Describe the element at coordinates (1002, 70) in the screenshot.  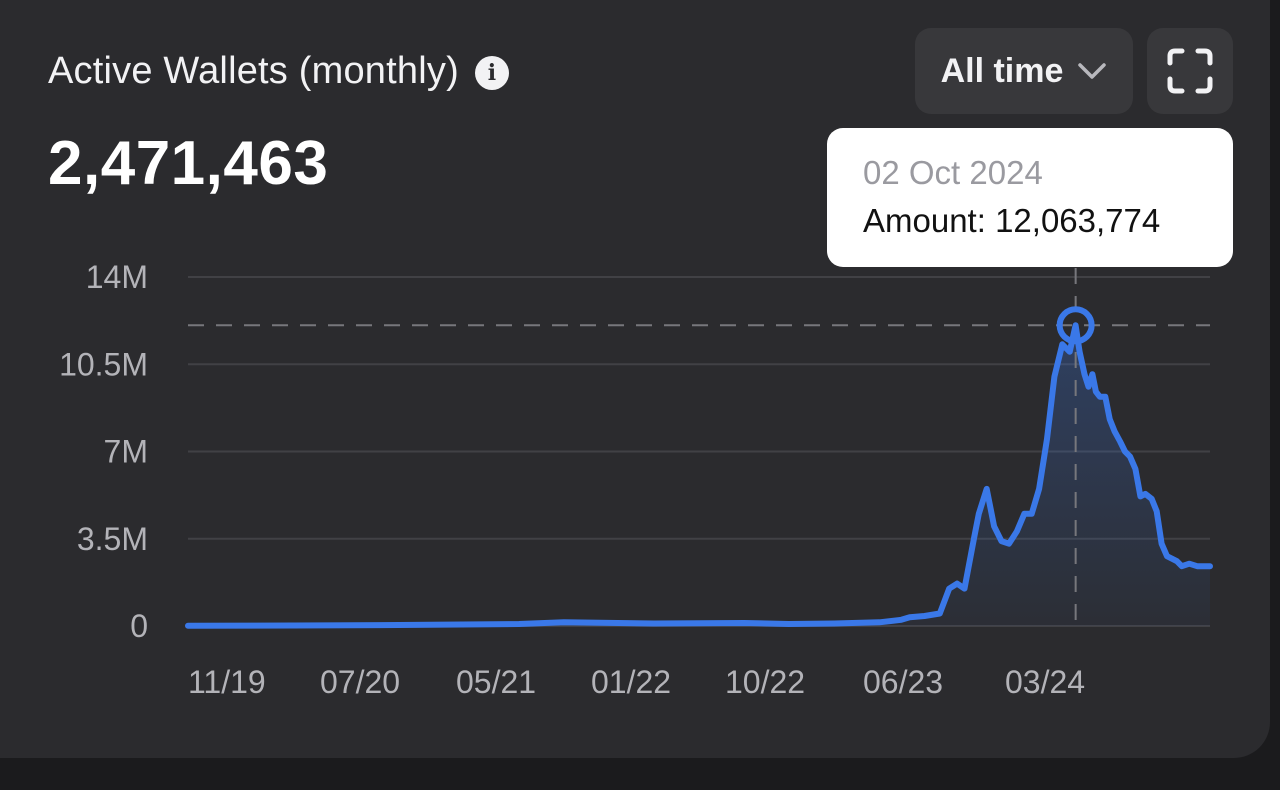
I see `time-range-label: All time` at that location.